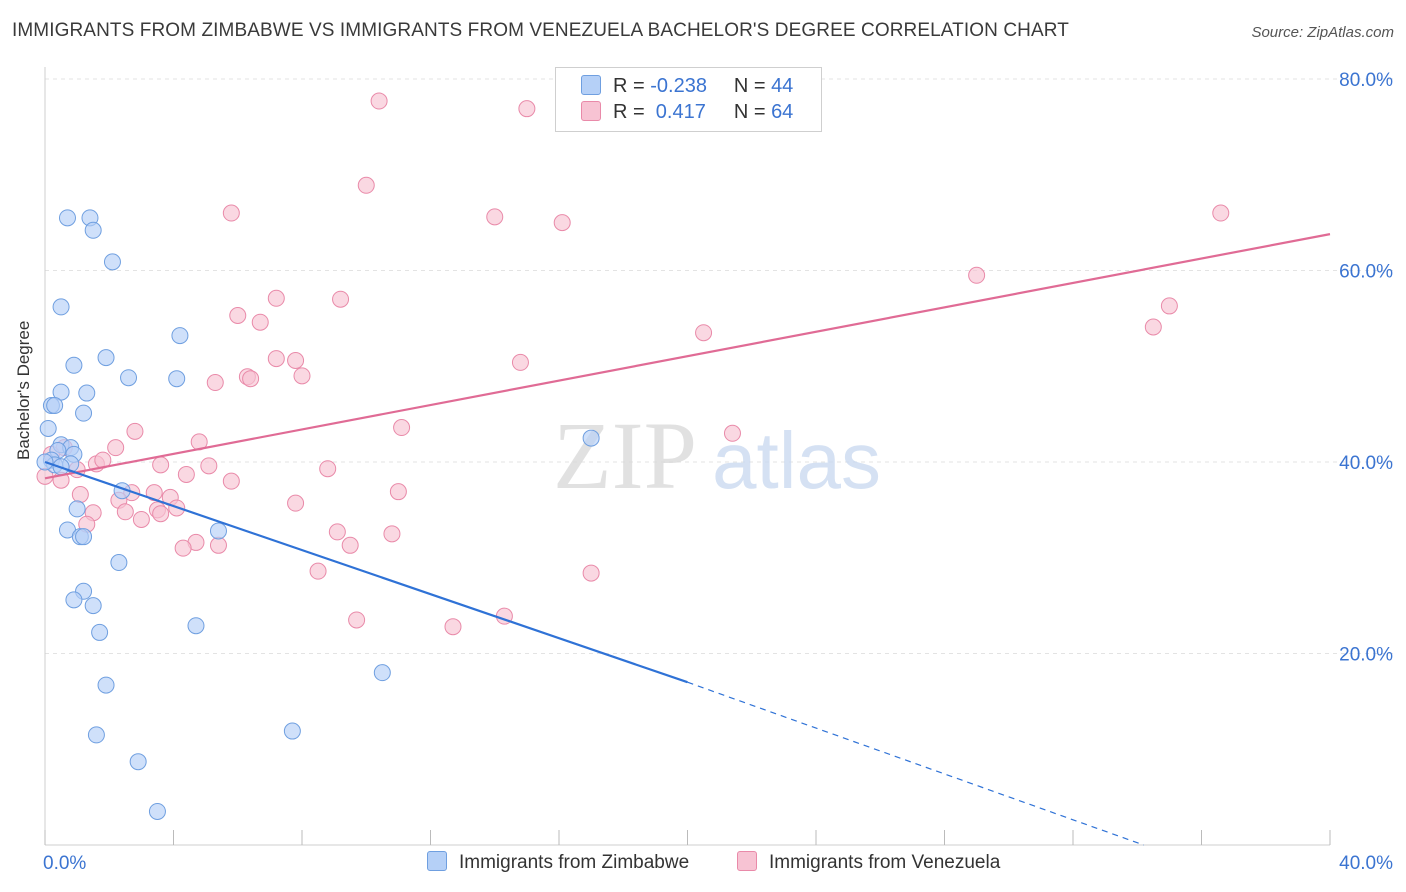 The width and height of the screenshot is (1406, 892). I want to click on venezuela-n-value: 64, so click(782, 112).